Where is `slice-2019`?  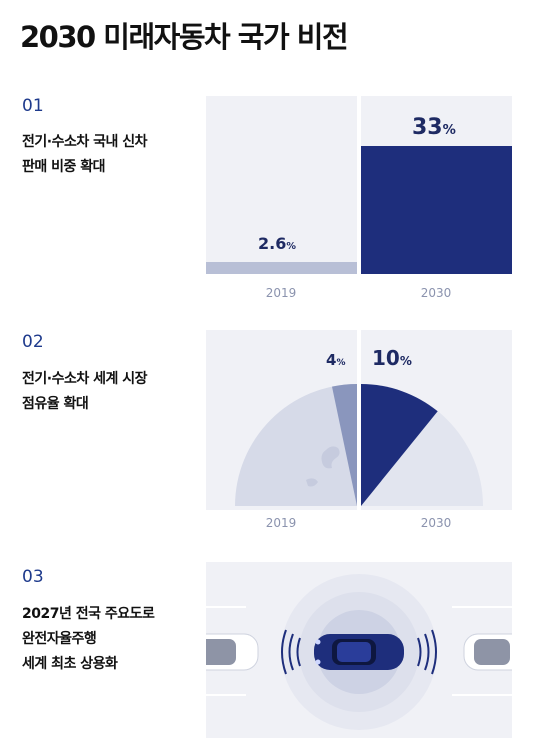
slice-2019 is located at coordinates (344, 445).